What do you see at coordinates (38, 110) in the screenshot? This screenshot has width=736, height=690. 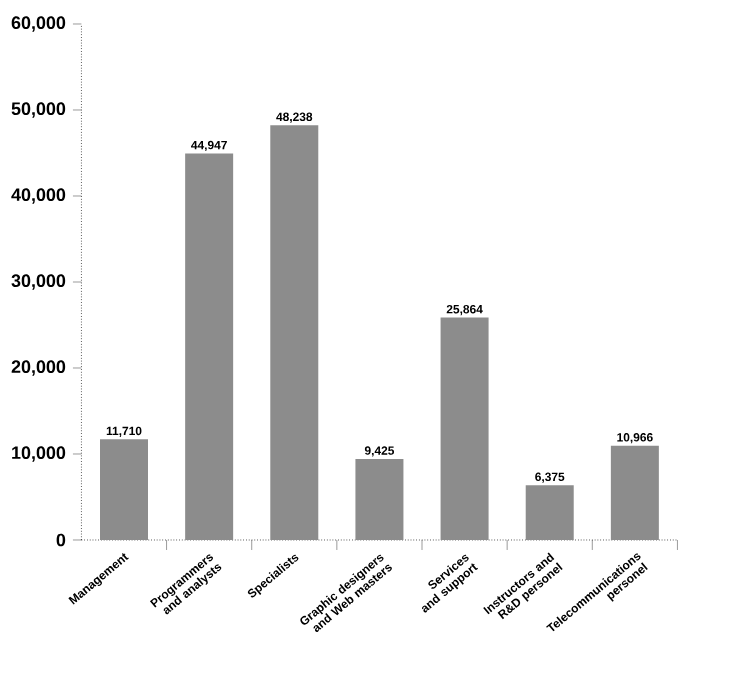 I see `y-tick-label: 50,000` at bounding box center [38, 110].